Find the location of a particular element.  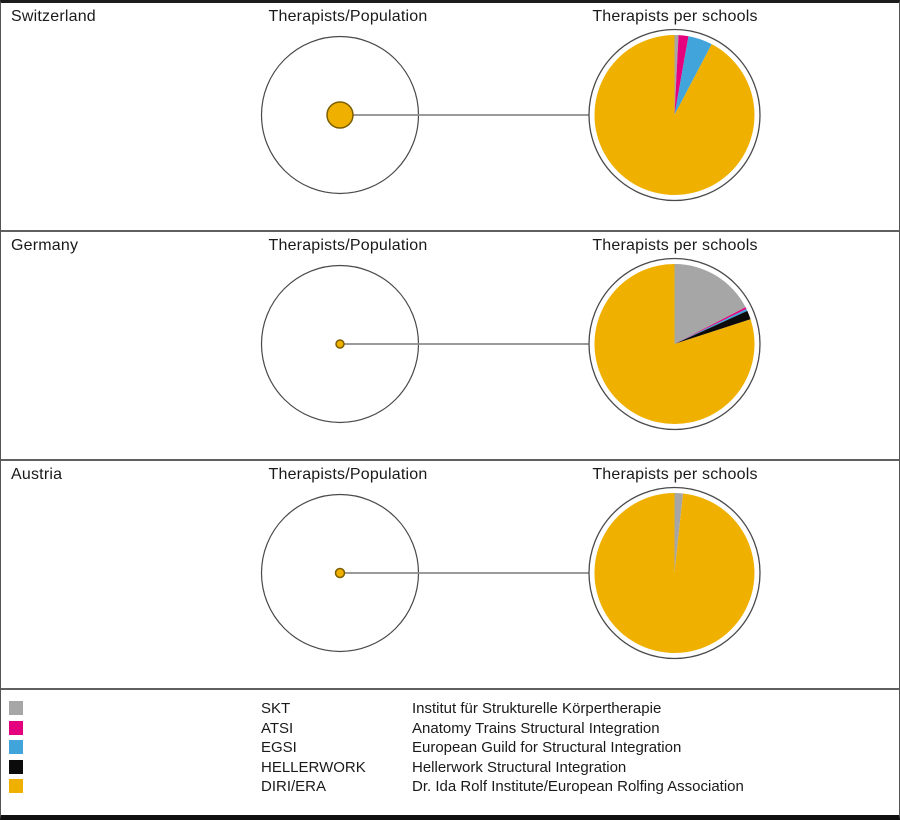

country-label: Austria is located at coordinates (37, 474).